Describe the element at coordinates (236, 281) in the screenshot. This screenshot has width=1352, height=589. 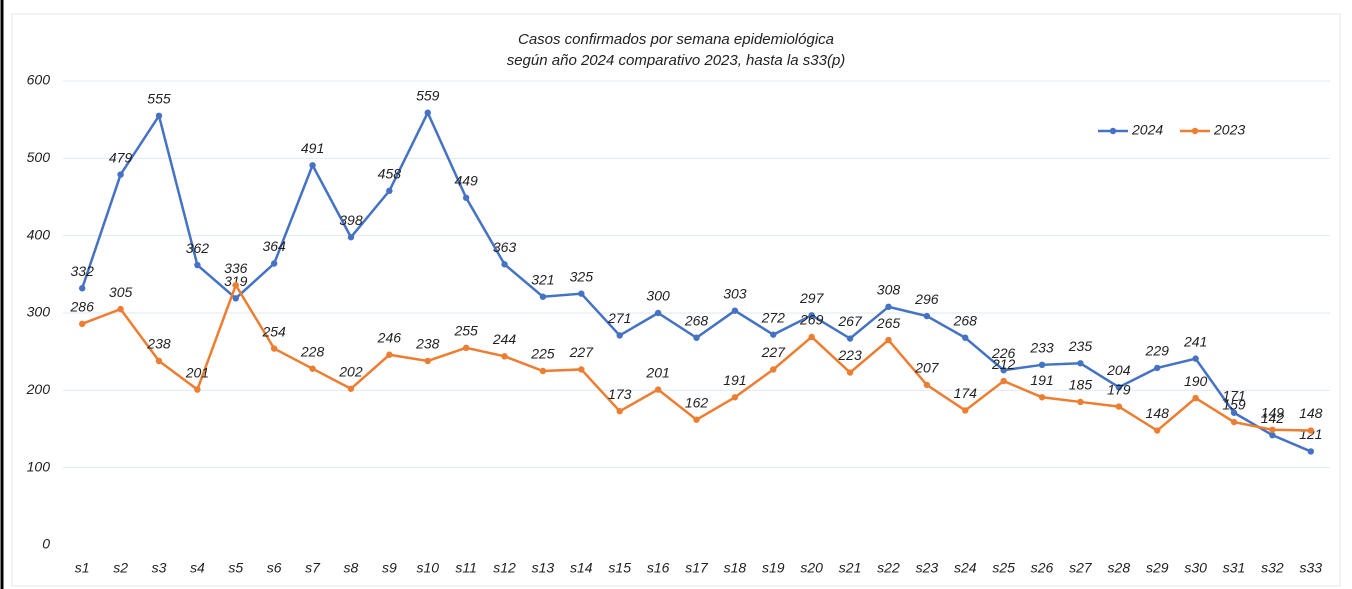
I see `data-label: 319` at that location.